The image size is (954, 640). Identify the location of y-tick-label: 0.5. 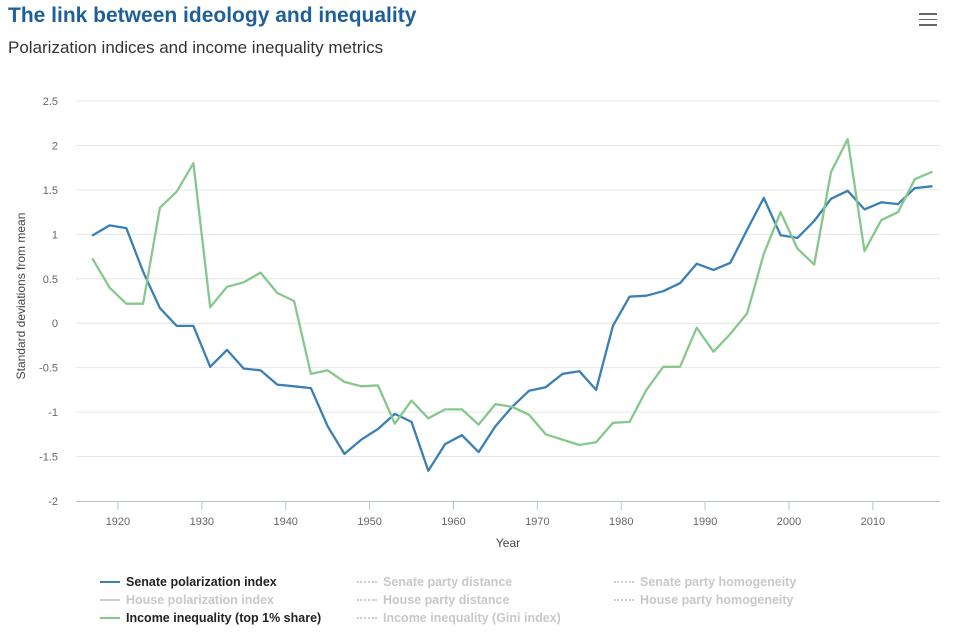
(50, 280).